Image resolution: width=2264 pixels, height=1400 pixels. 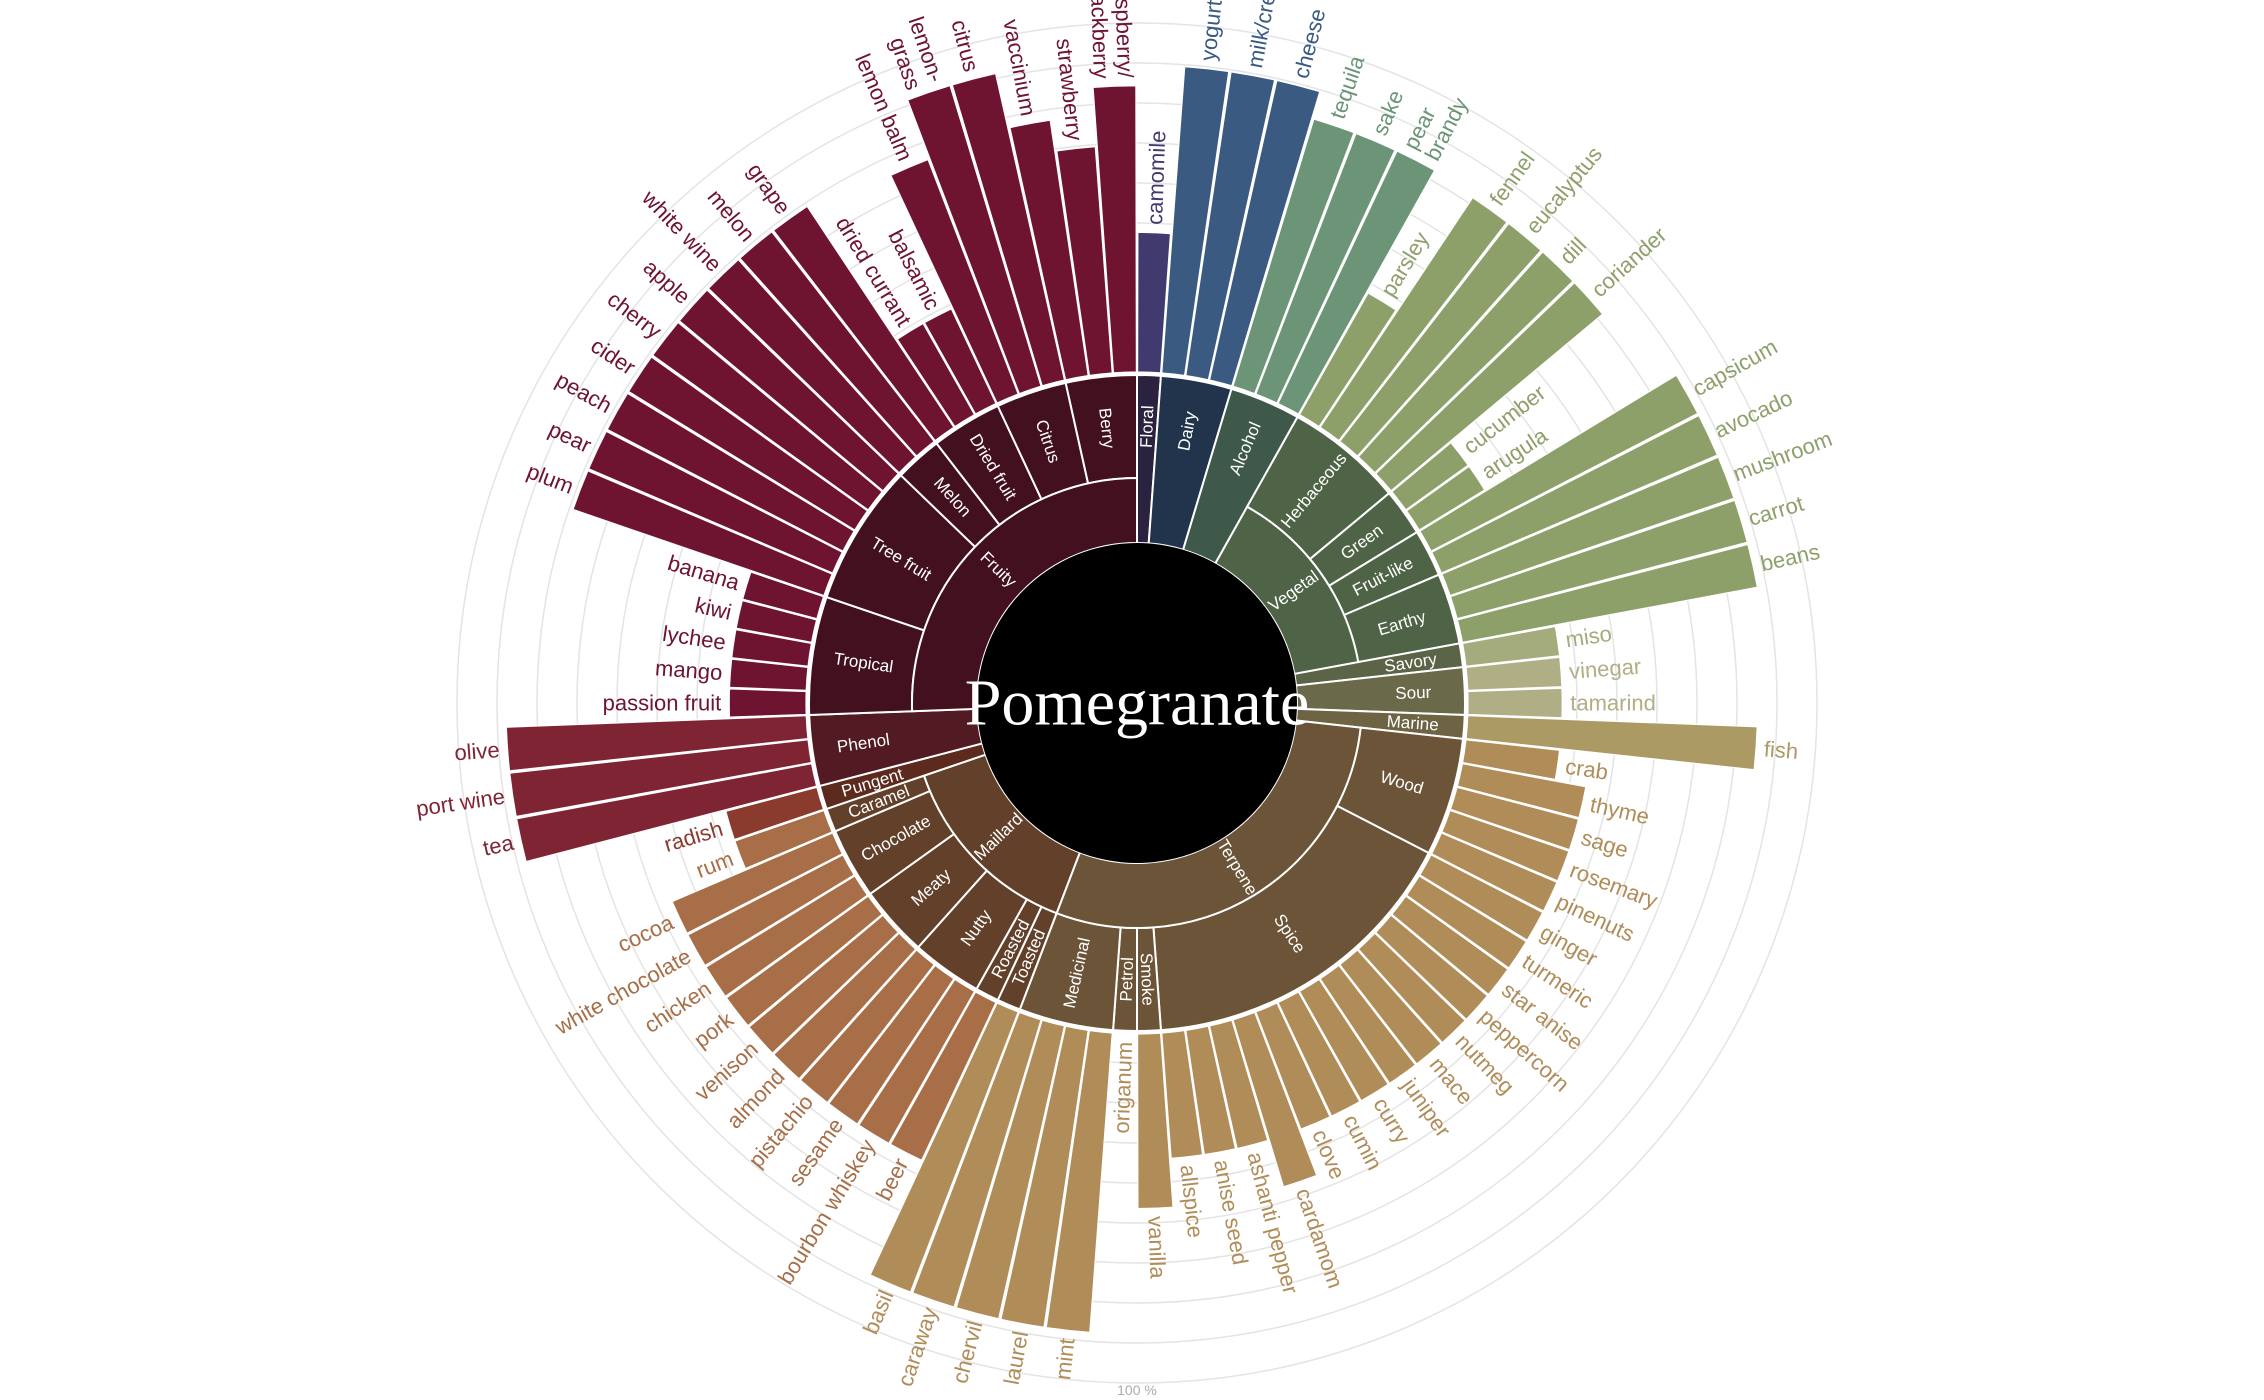 What do you see at coordinates (1573, 250) in the screenshot?
I see `leaf-label-dill: dill` at bounding box center [1573, 250].